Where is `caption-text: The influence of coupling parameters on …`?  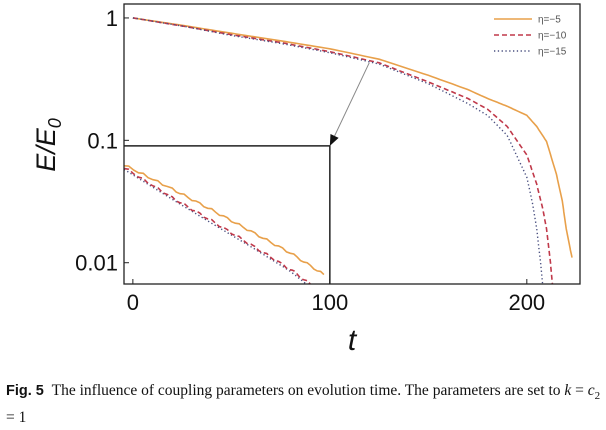 caption-text: The influence of coupling parameters on … is located at coordinates (306, 390).